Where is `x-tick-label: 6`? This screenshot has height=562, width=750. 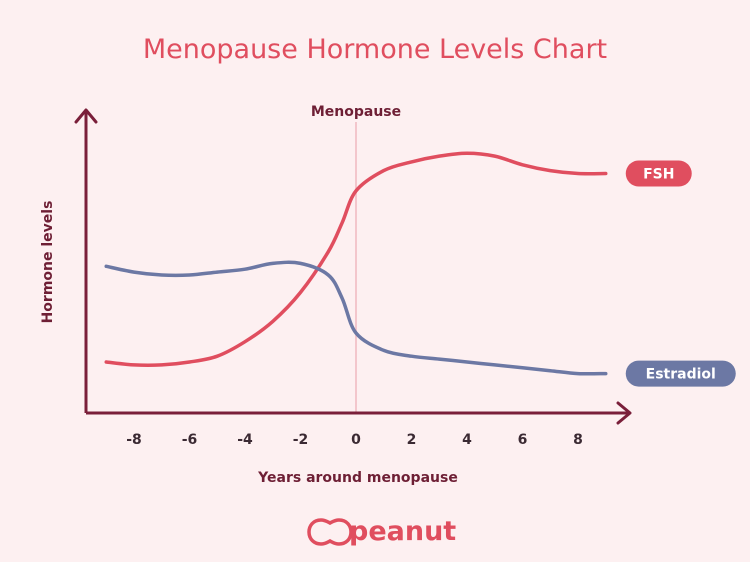
x-tick-label: 6 is located at coordinates (523, 440).